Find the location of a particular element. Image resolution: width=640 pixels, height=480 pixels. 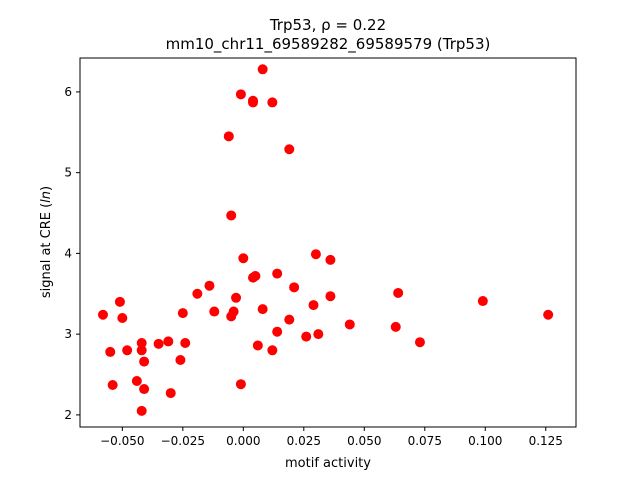

y-axis-label-italic: ln is located at coordinates (46, 197).